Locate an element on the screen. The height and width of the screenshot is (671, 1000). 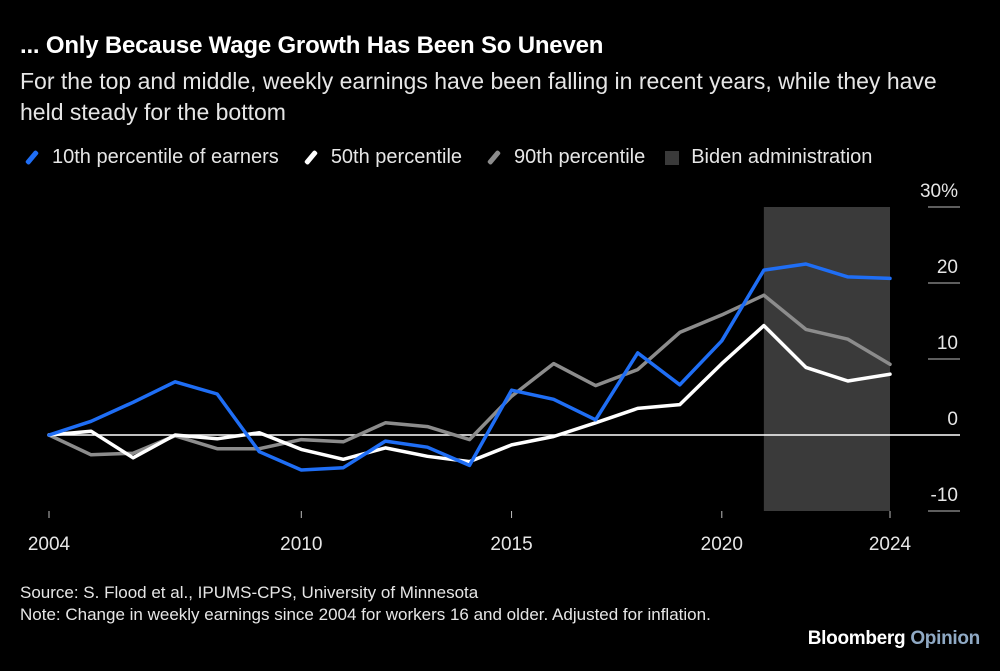
brand-name: Bloomberg is located at coordinates (856, 638).